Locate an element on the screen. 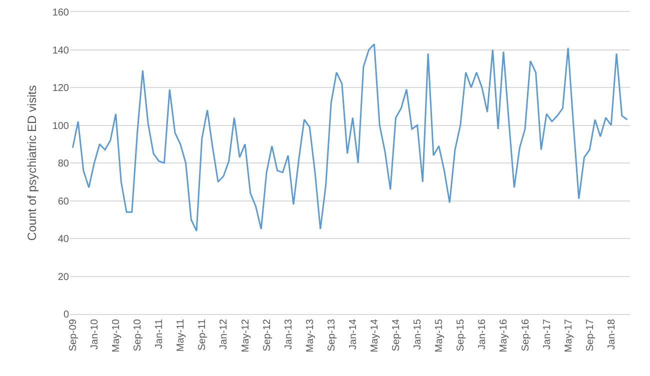  x-tick-label: May-14 is located at coordinates (374, 335).